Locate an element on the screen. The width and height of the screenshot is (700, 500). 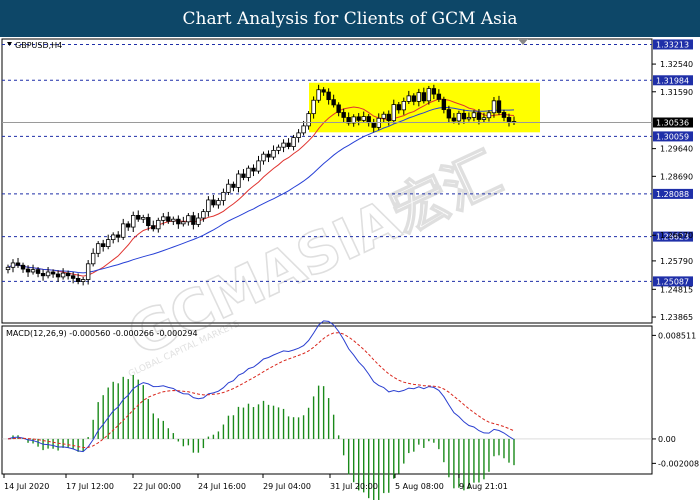
time-tick-label: 14 Jul 2020 is located at coordinates (26, 486).